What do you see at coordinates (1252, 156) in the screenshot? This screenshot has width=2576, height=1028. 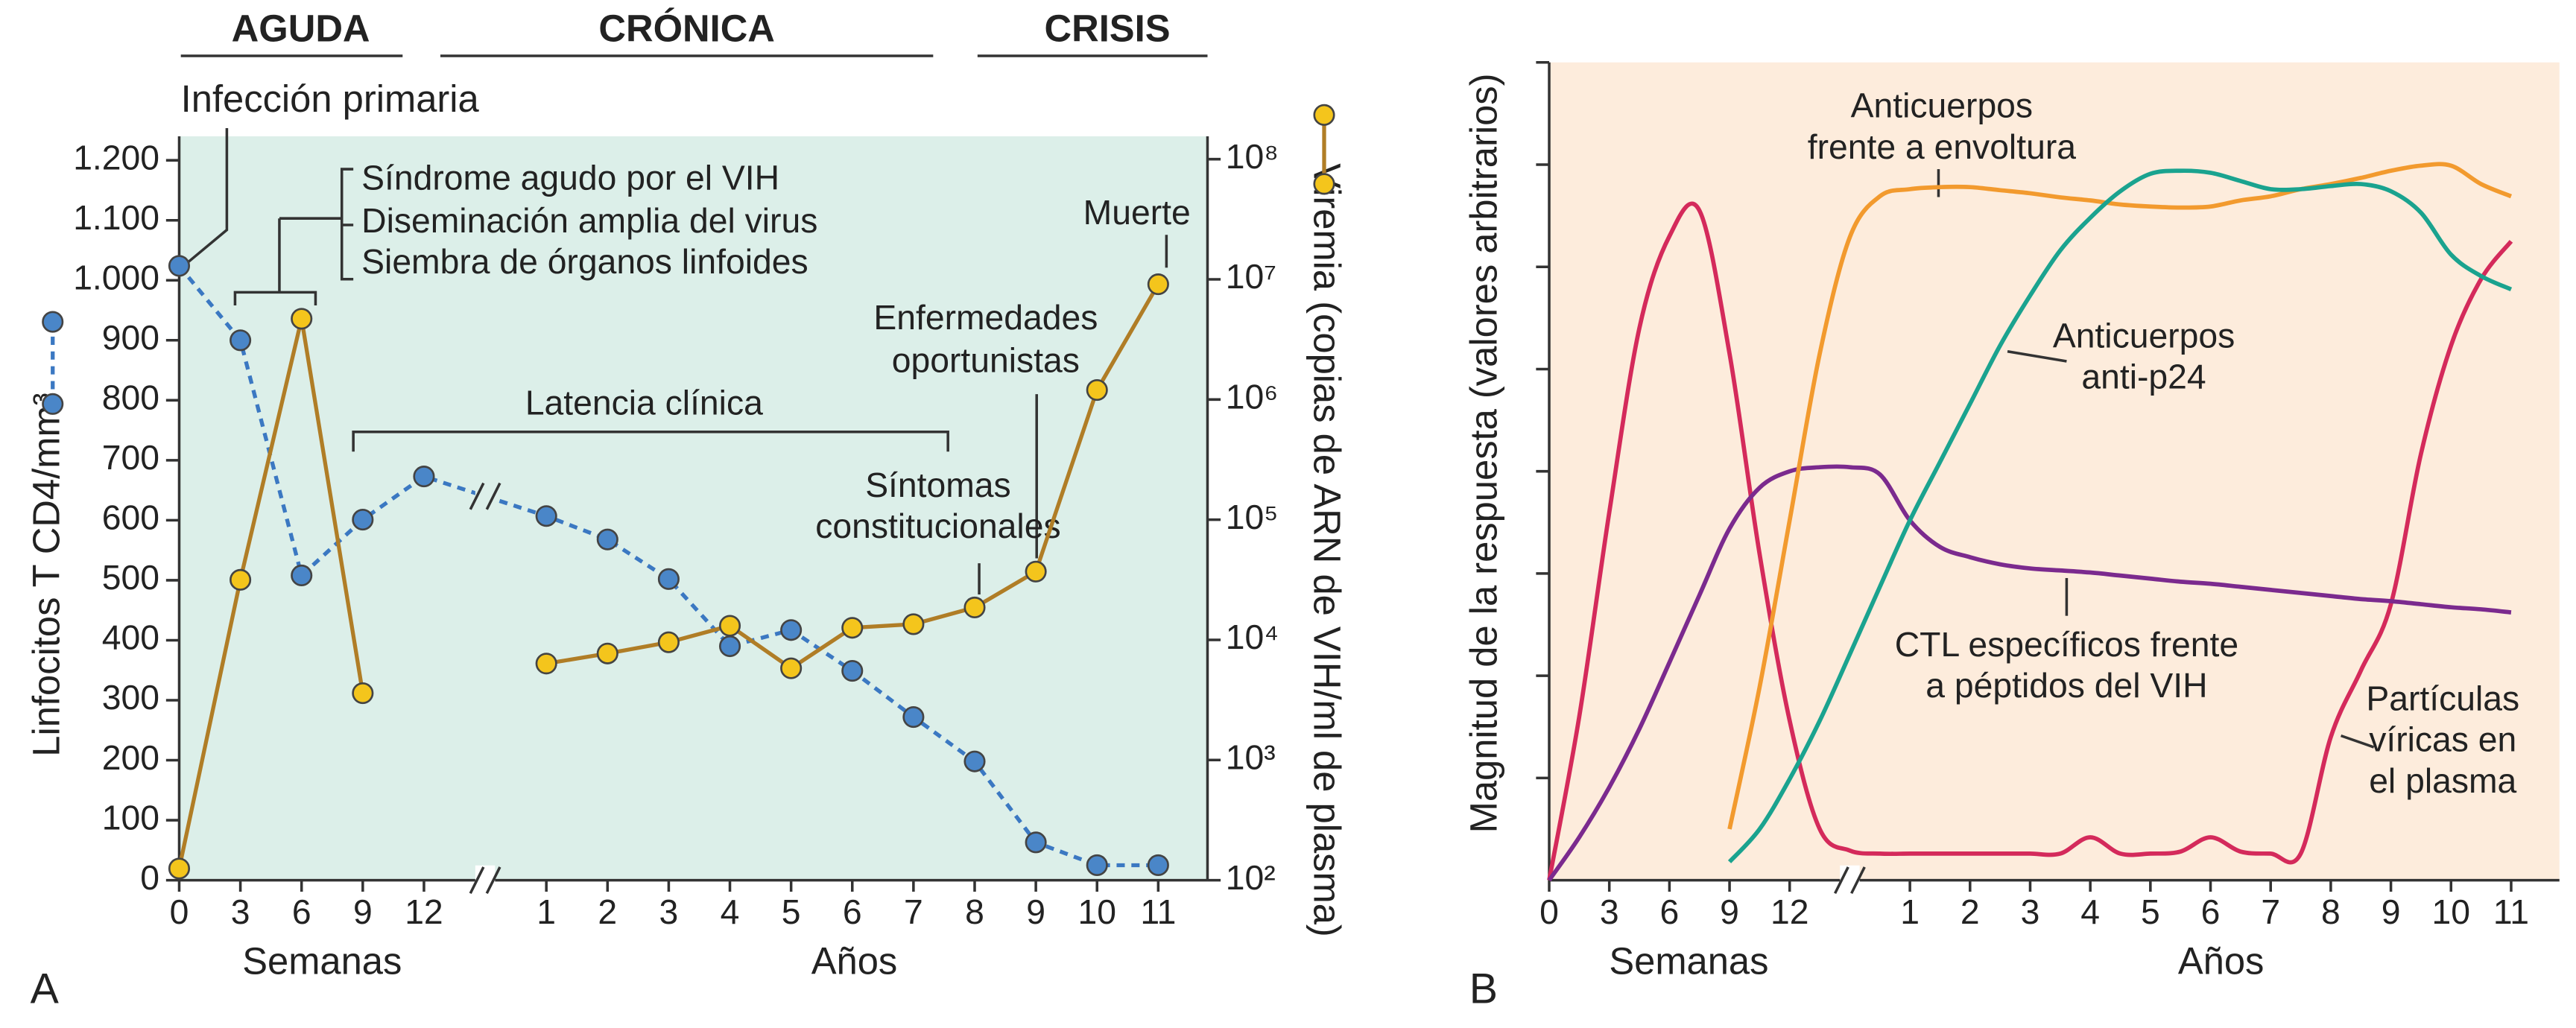 I see `y2-tick-label: 10⁸` at bounding box center [1252, 156].